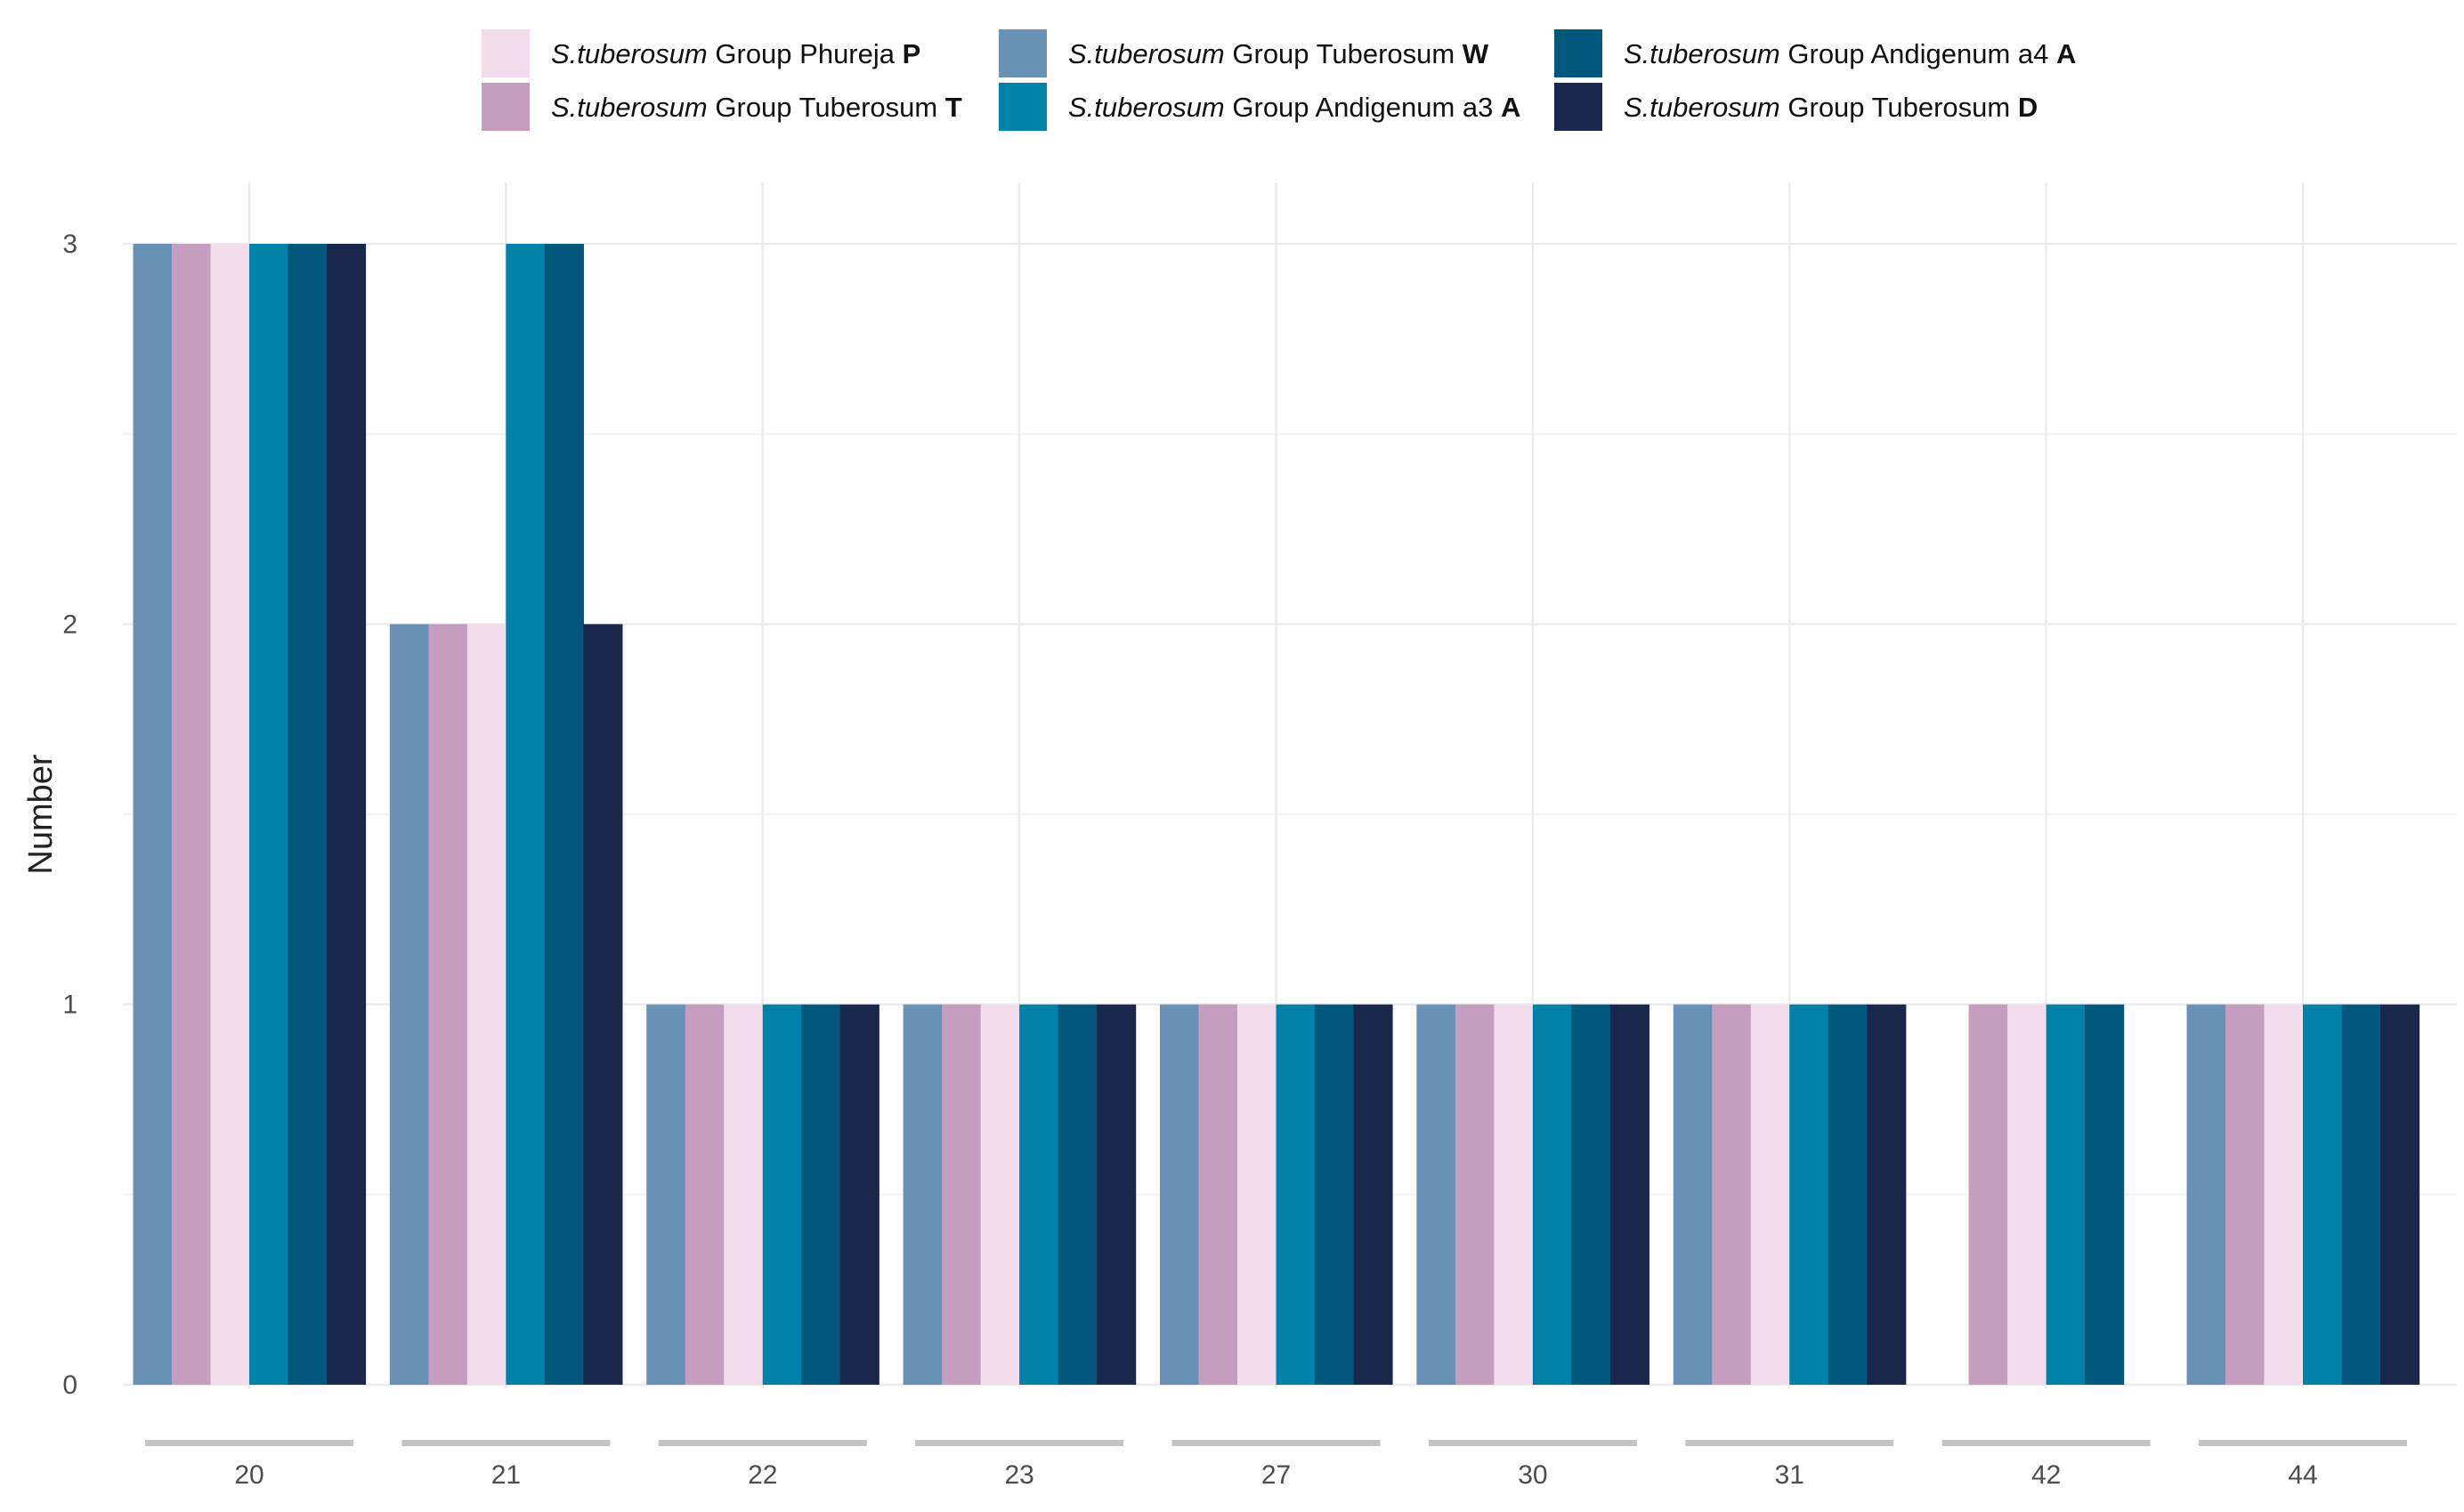  I want to click on legend-label-P: S.tuberosum Group Phureja P, so click(735, 53).